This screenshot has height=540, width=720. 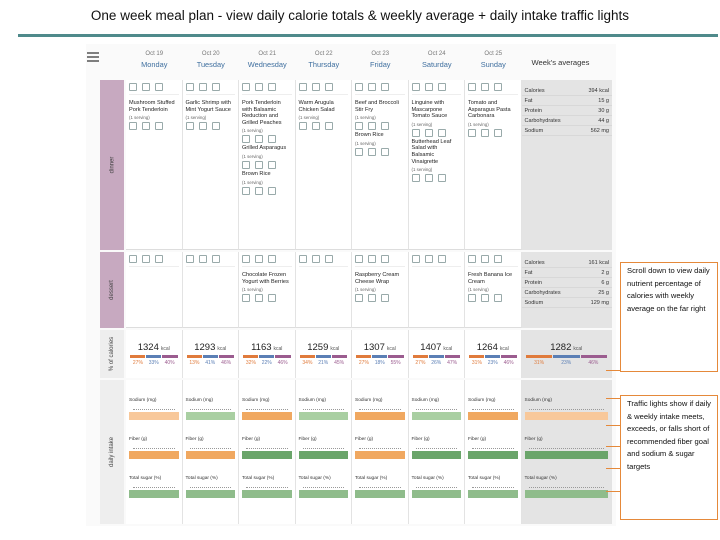 What do you see at coordinates (380, 64) in the screenshot?
I see `day-name: Friday` at bounding box center [380, 64].